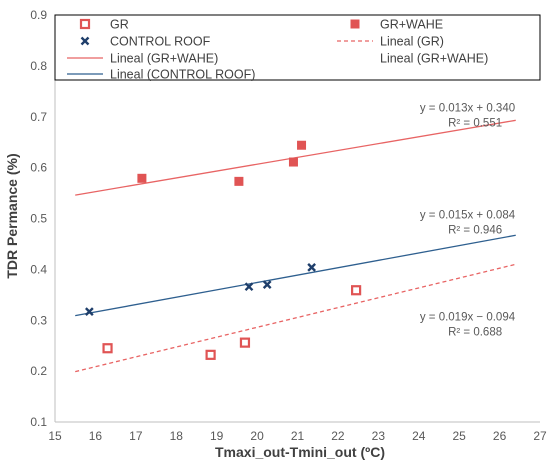  What do you see at coordinates (38, 371) in the screenshot?
I see `y-tick-label: 0.2` at bounding box center [38, 371].